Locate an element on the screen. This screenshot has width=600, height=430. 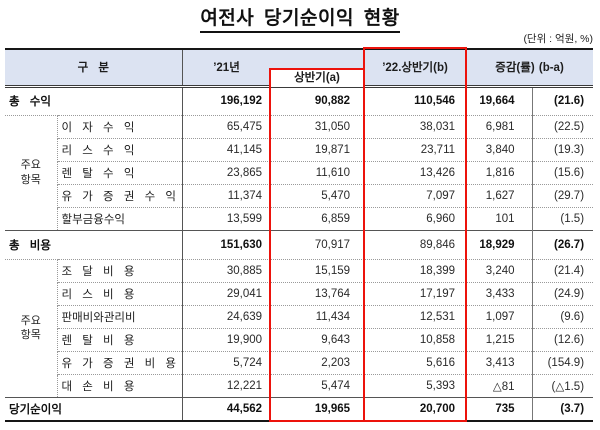
value-cell: 6,960 is located at coordinates (415, 218).